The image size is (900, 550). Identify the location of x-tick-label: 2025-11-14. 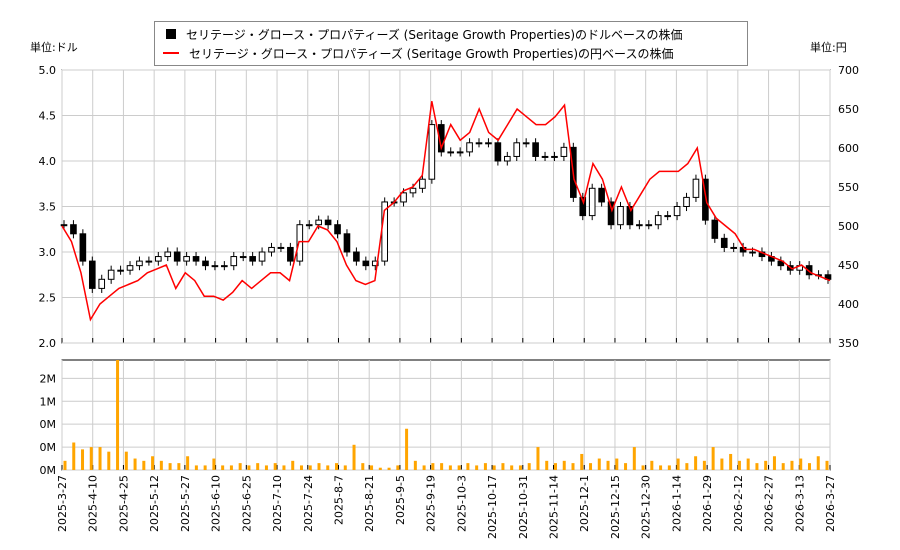
(554, 507).